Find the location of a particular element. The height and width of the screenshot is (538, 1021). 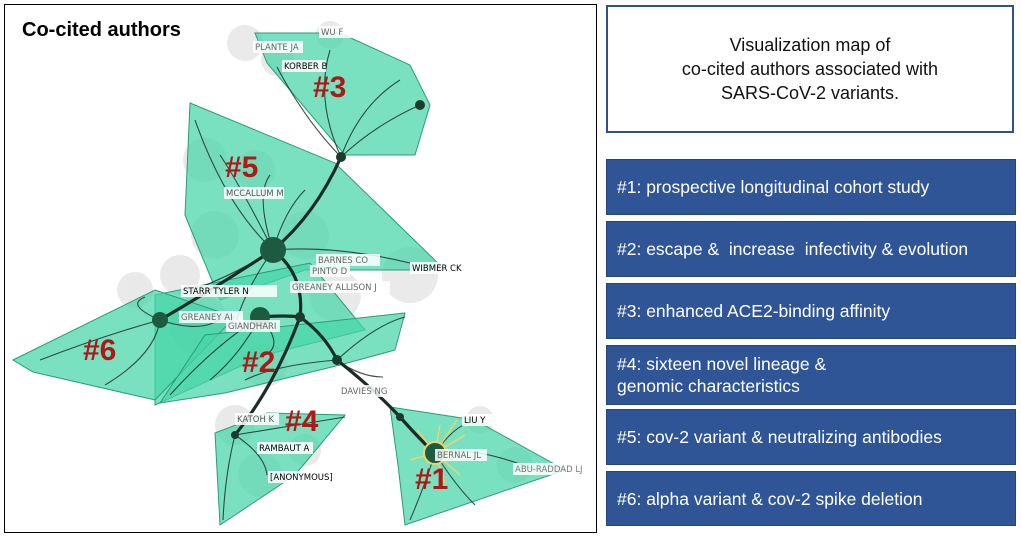

author-label: LIU Y is located at coordinates (475, 421).